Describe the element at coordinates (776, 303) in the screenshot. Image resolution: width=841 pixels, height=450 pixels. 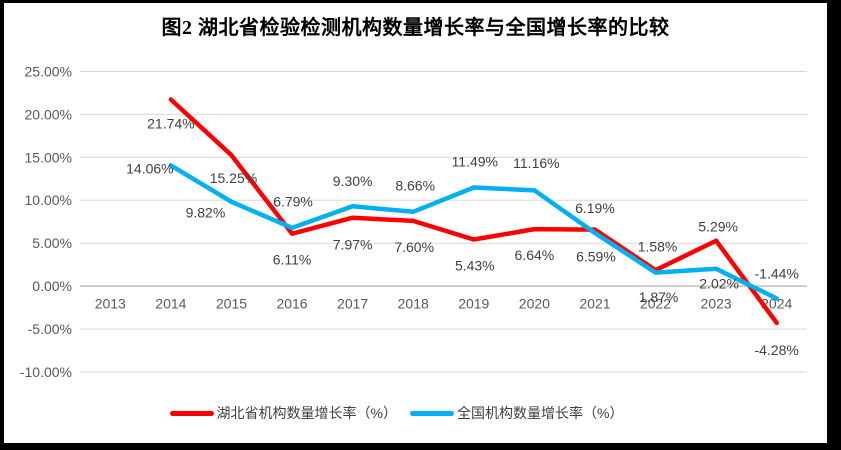
I see `x-axis-tick-label: 2024` at that location.